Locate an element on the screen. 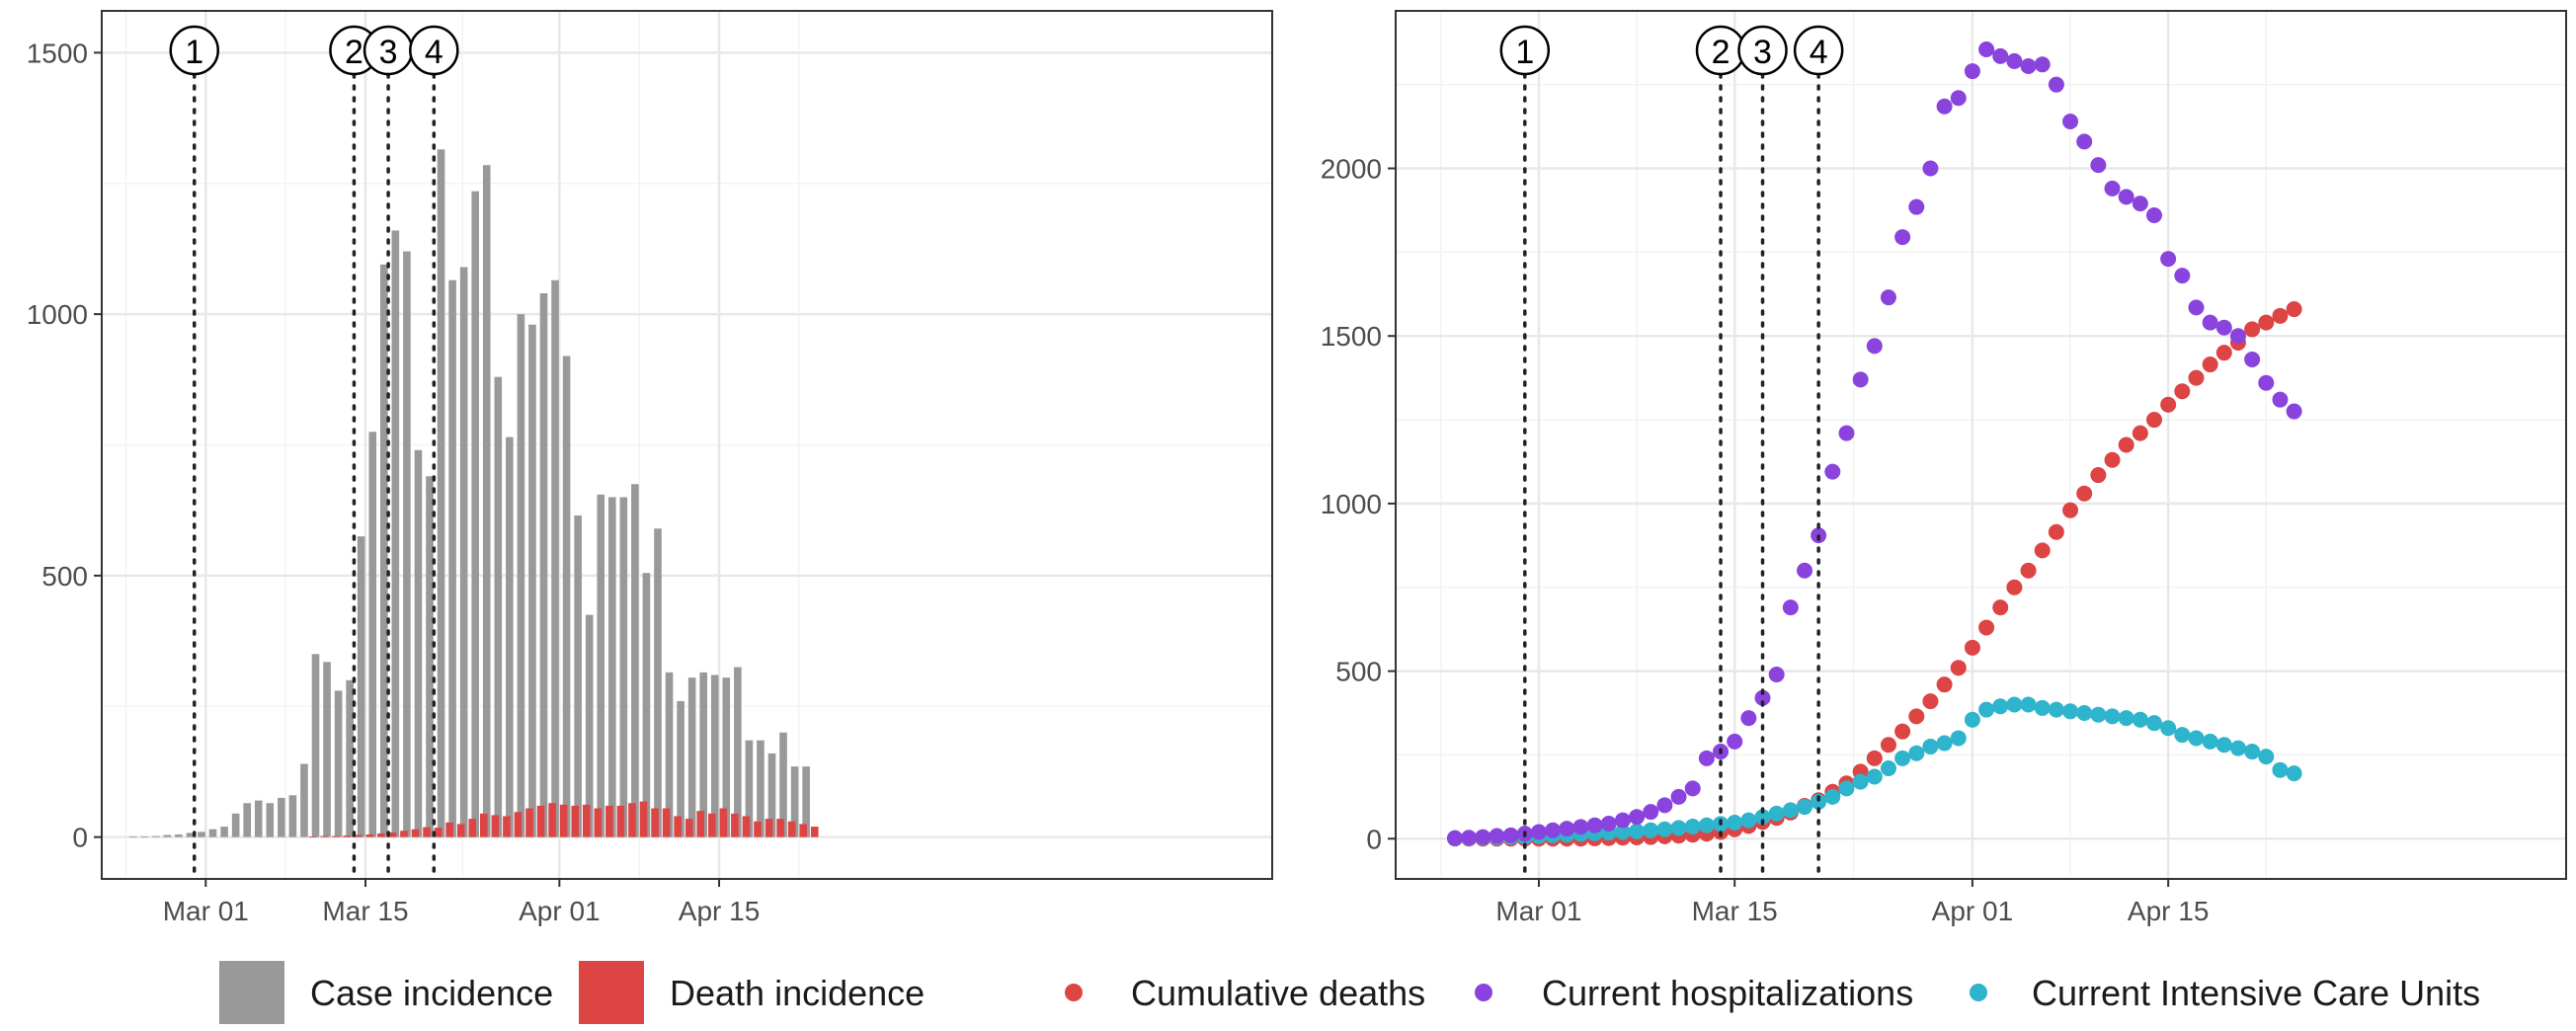  legend-label-current-hospitalizations: Current hospitalizations is located at coordinates (1727, 993).